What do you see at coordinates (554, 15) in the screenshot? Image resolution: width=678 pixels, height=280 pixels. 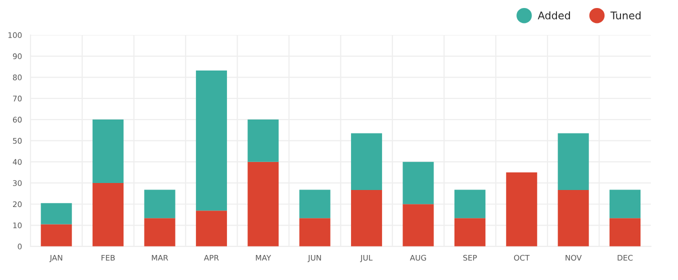 I see `legend-label: Added` at bounding box center [554, 15].